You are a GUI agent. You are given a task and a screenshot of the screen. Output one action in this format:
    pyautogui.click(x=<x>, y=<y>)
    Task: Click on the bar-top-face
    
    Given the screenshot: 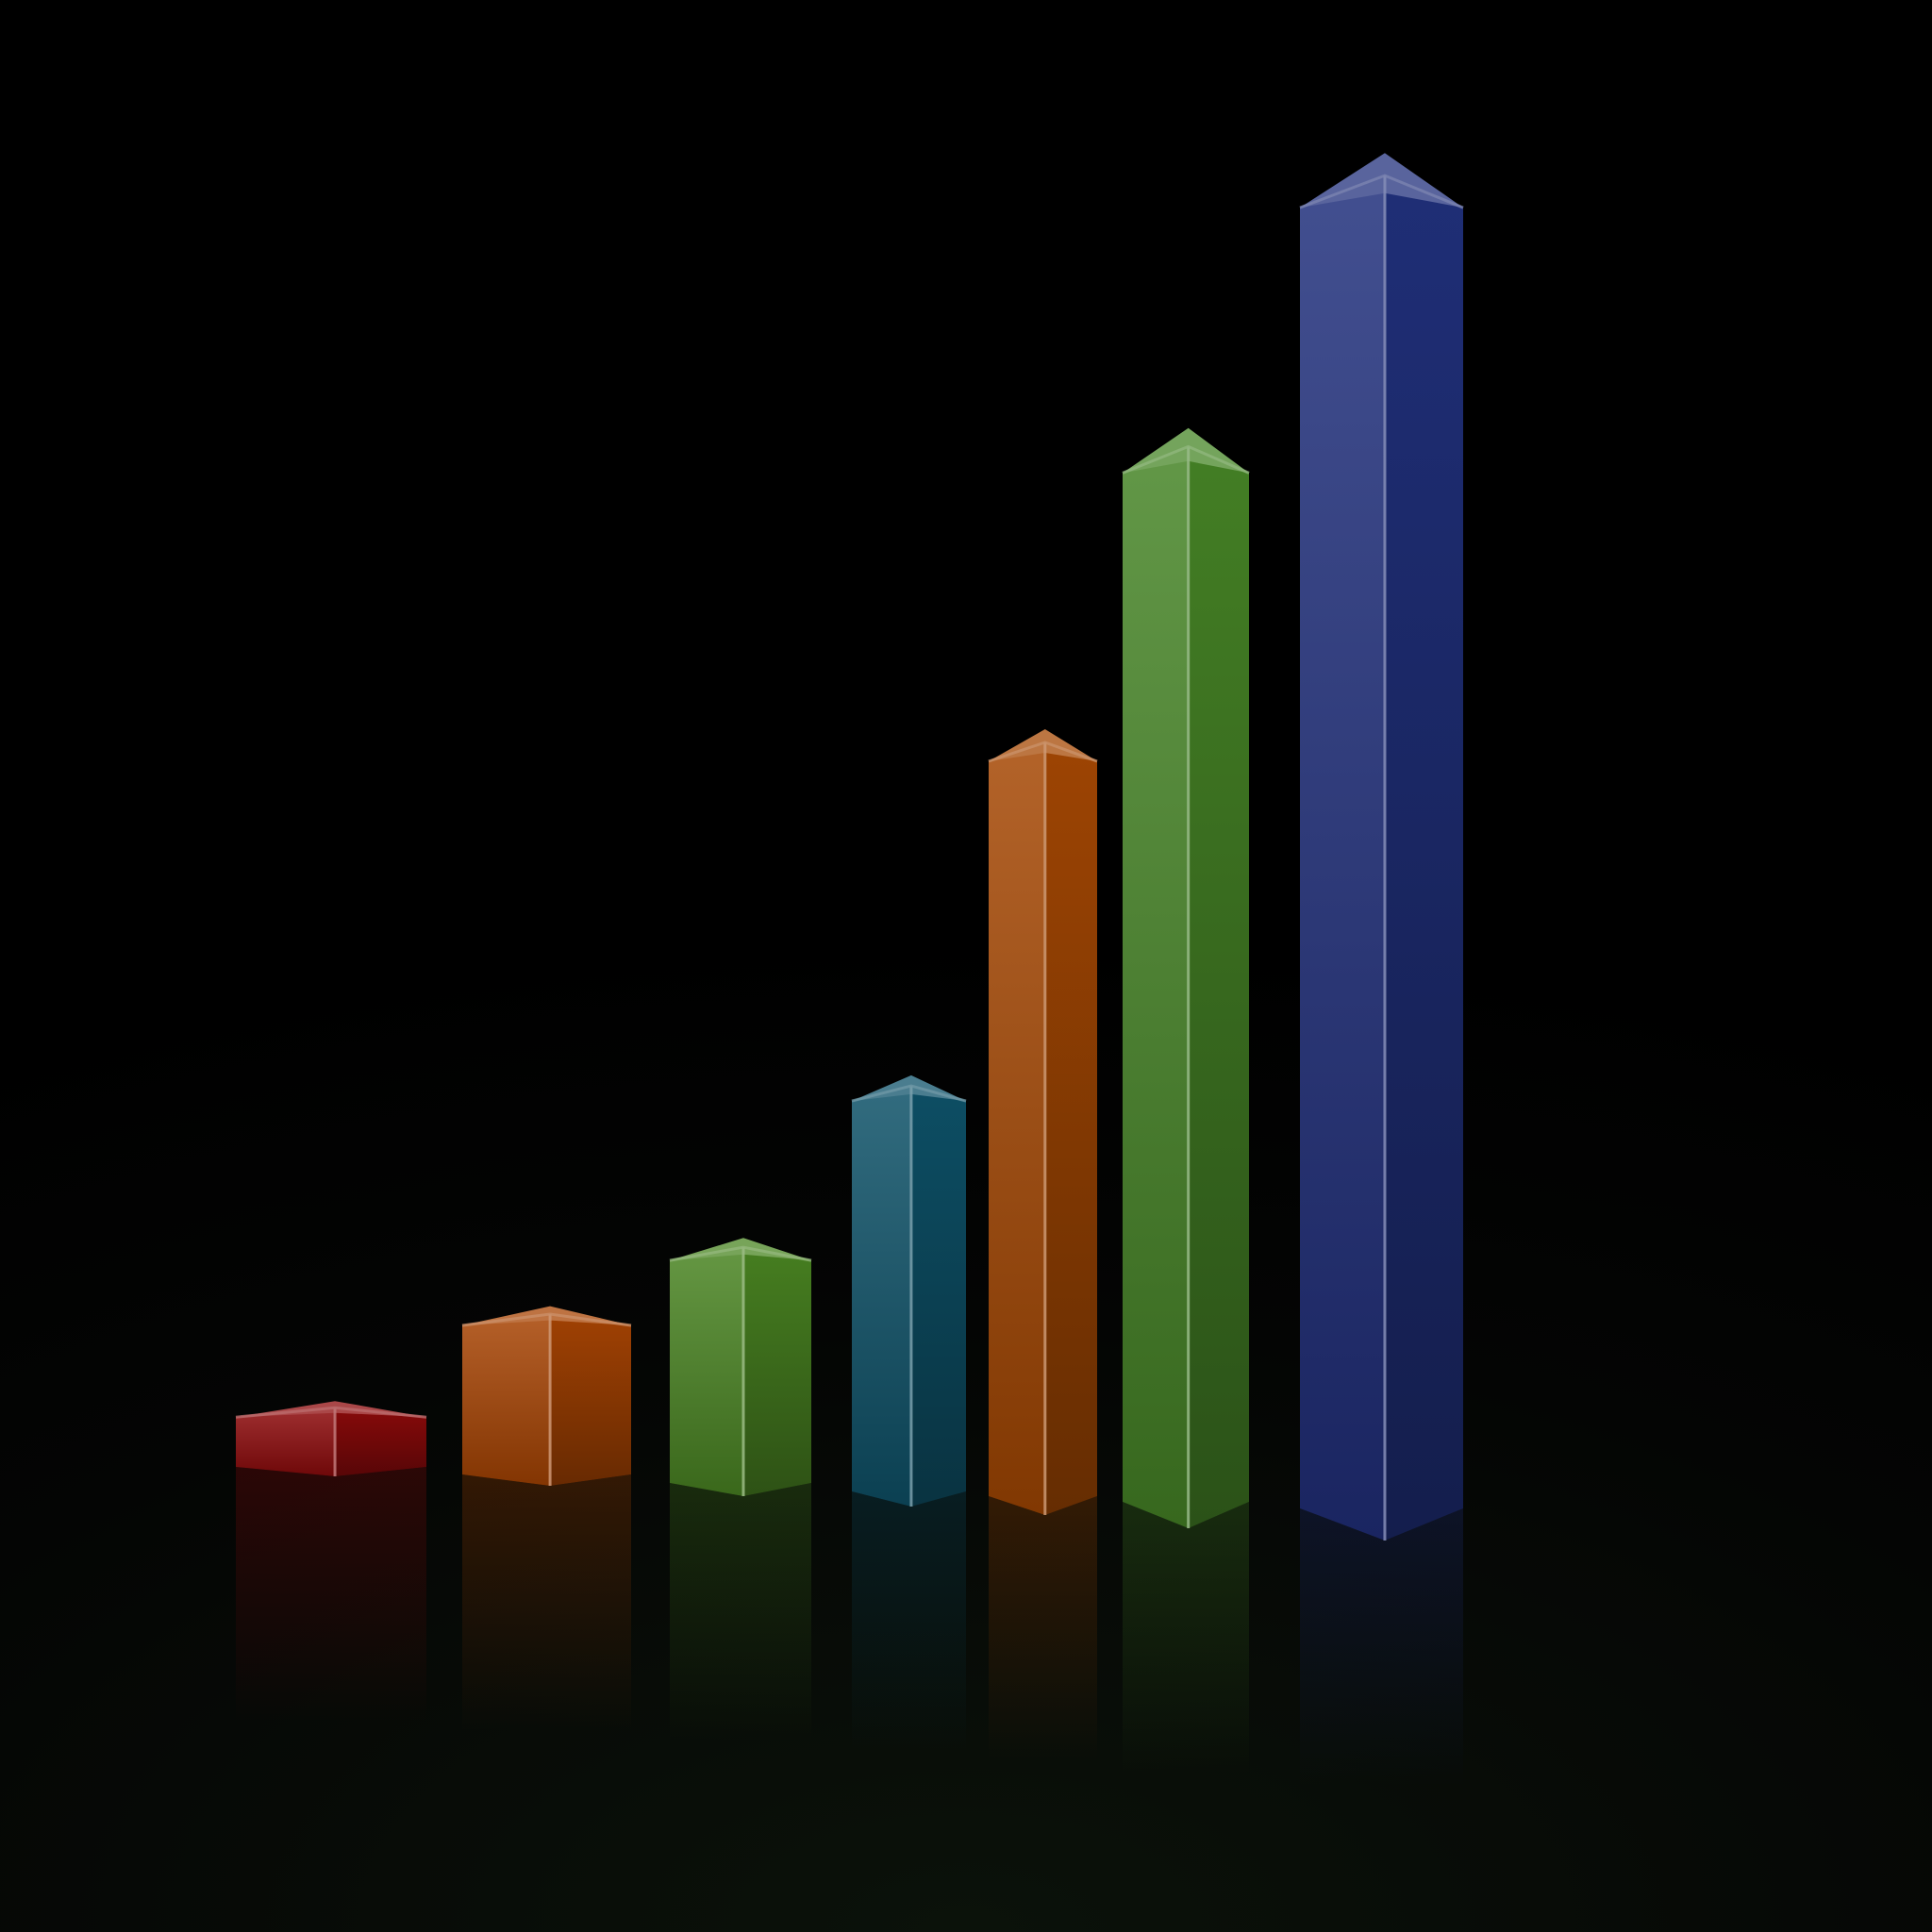 What is the action you would take?
    pyautogui.click(x=1381, y=180)
    